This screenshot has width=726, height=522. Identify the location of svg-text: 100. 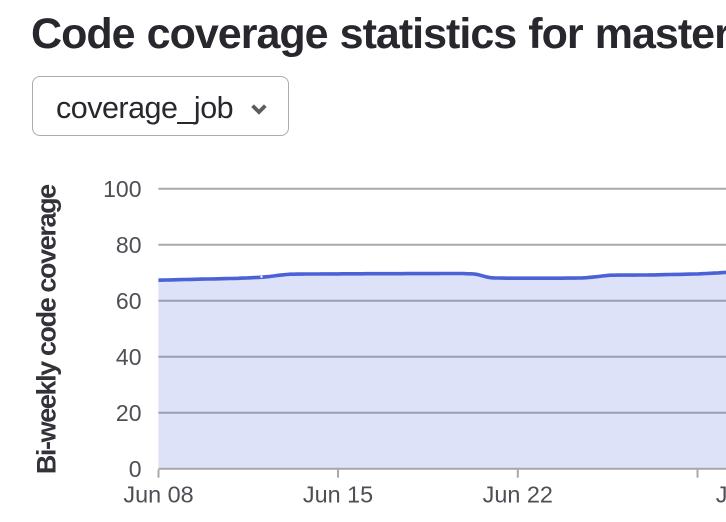
(122, 189).